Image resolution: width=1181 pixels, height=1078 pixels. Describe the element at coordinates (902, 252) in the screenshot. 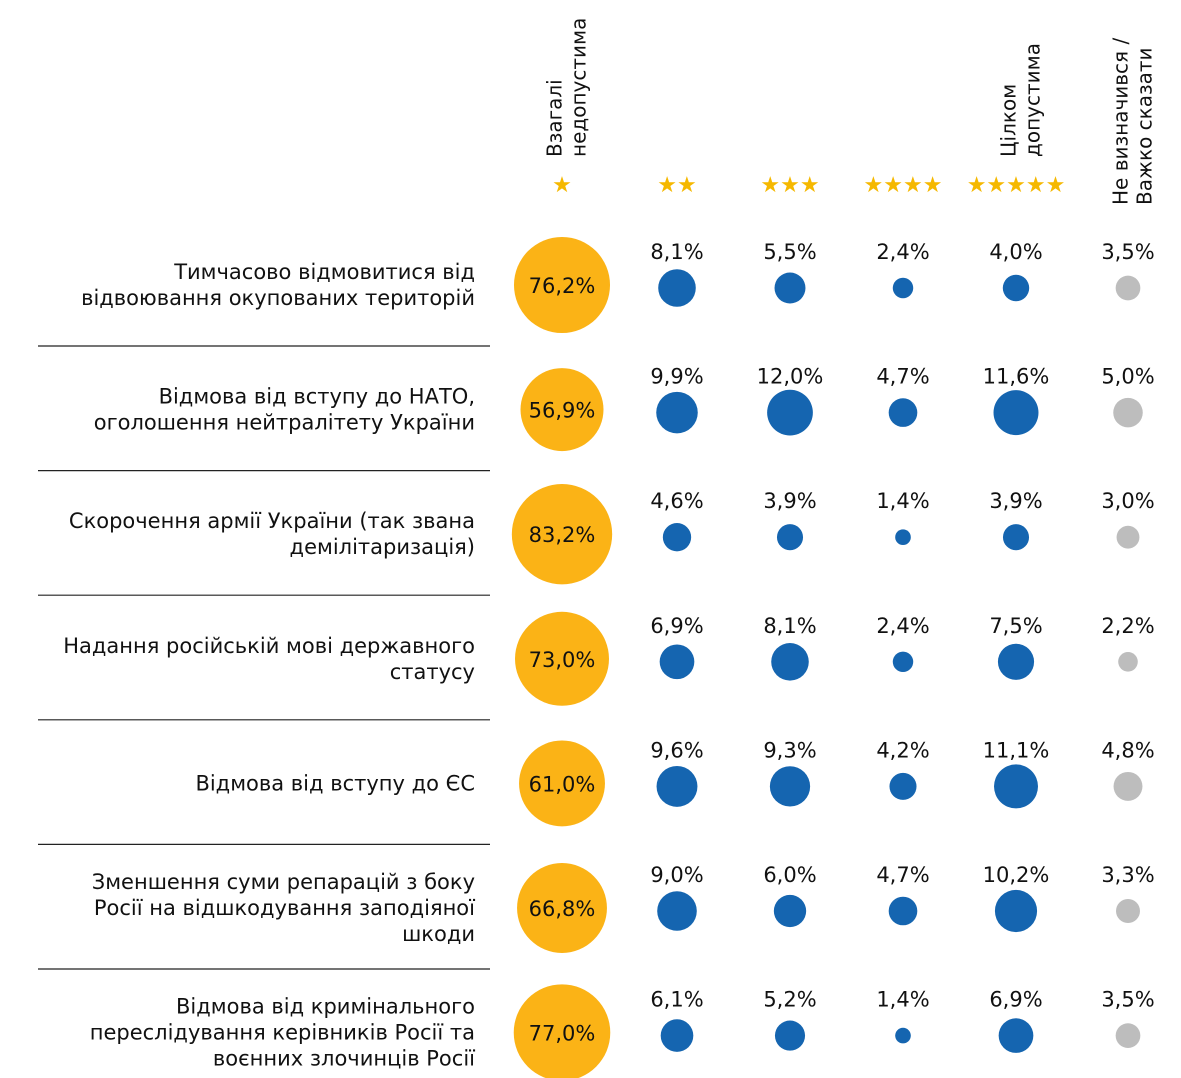

I see `value-label: 2,4%` at that location.